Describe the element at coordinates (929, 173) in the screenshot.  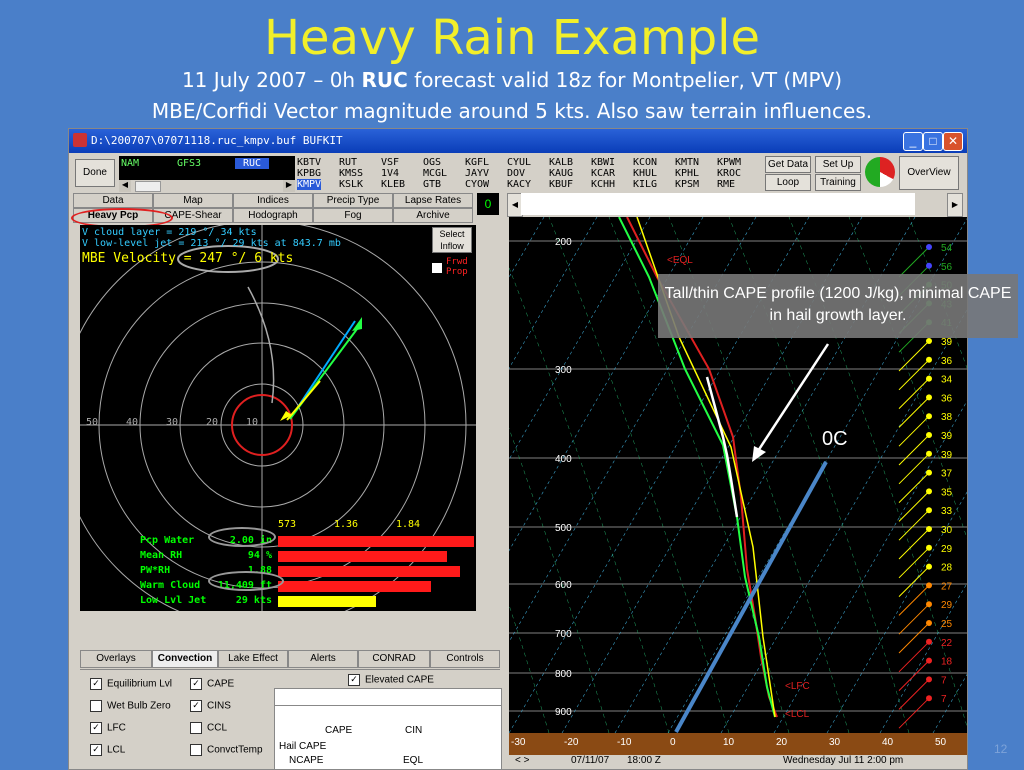
I see `overview-button: OverView` at that location.